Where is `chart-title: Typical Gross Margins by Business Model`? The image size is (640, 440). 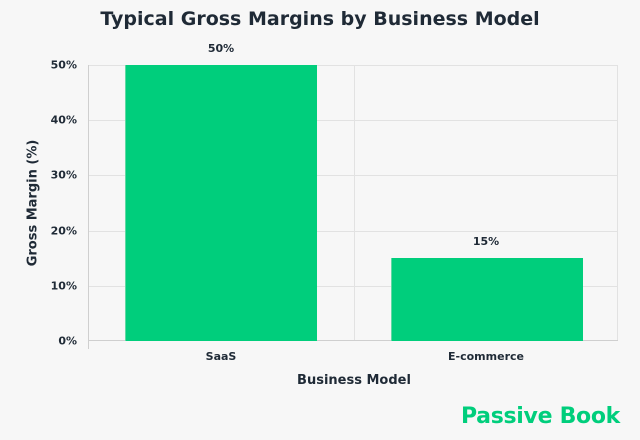
chart-title: Typical Gross Margins by Business Model is located at coordinates (320, 19).